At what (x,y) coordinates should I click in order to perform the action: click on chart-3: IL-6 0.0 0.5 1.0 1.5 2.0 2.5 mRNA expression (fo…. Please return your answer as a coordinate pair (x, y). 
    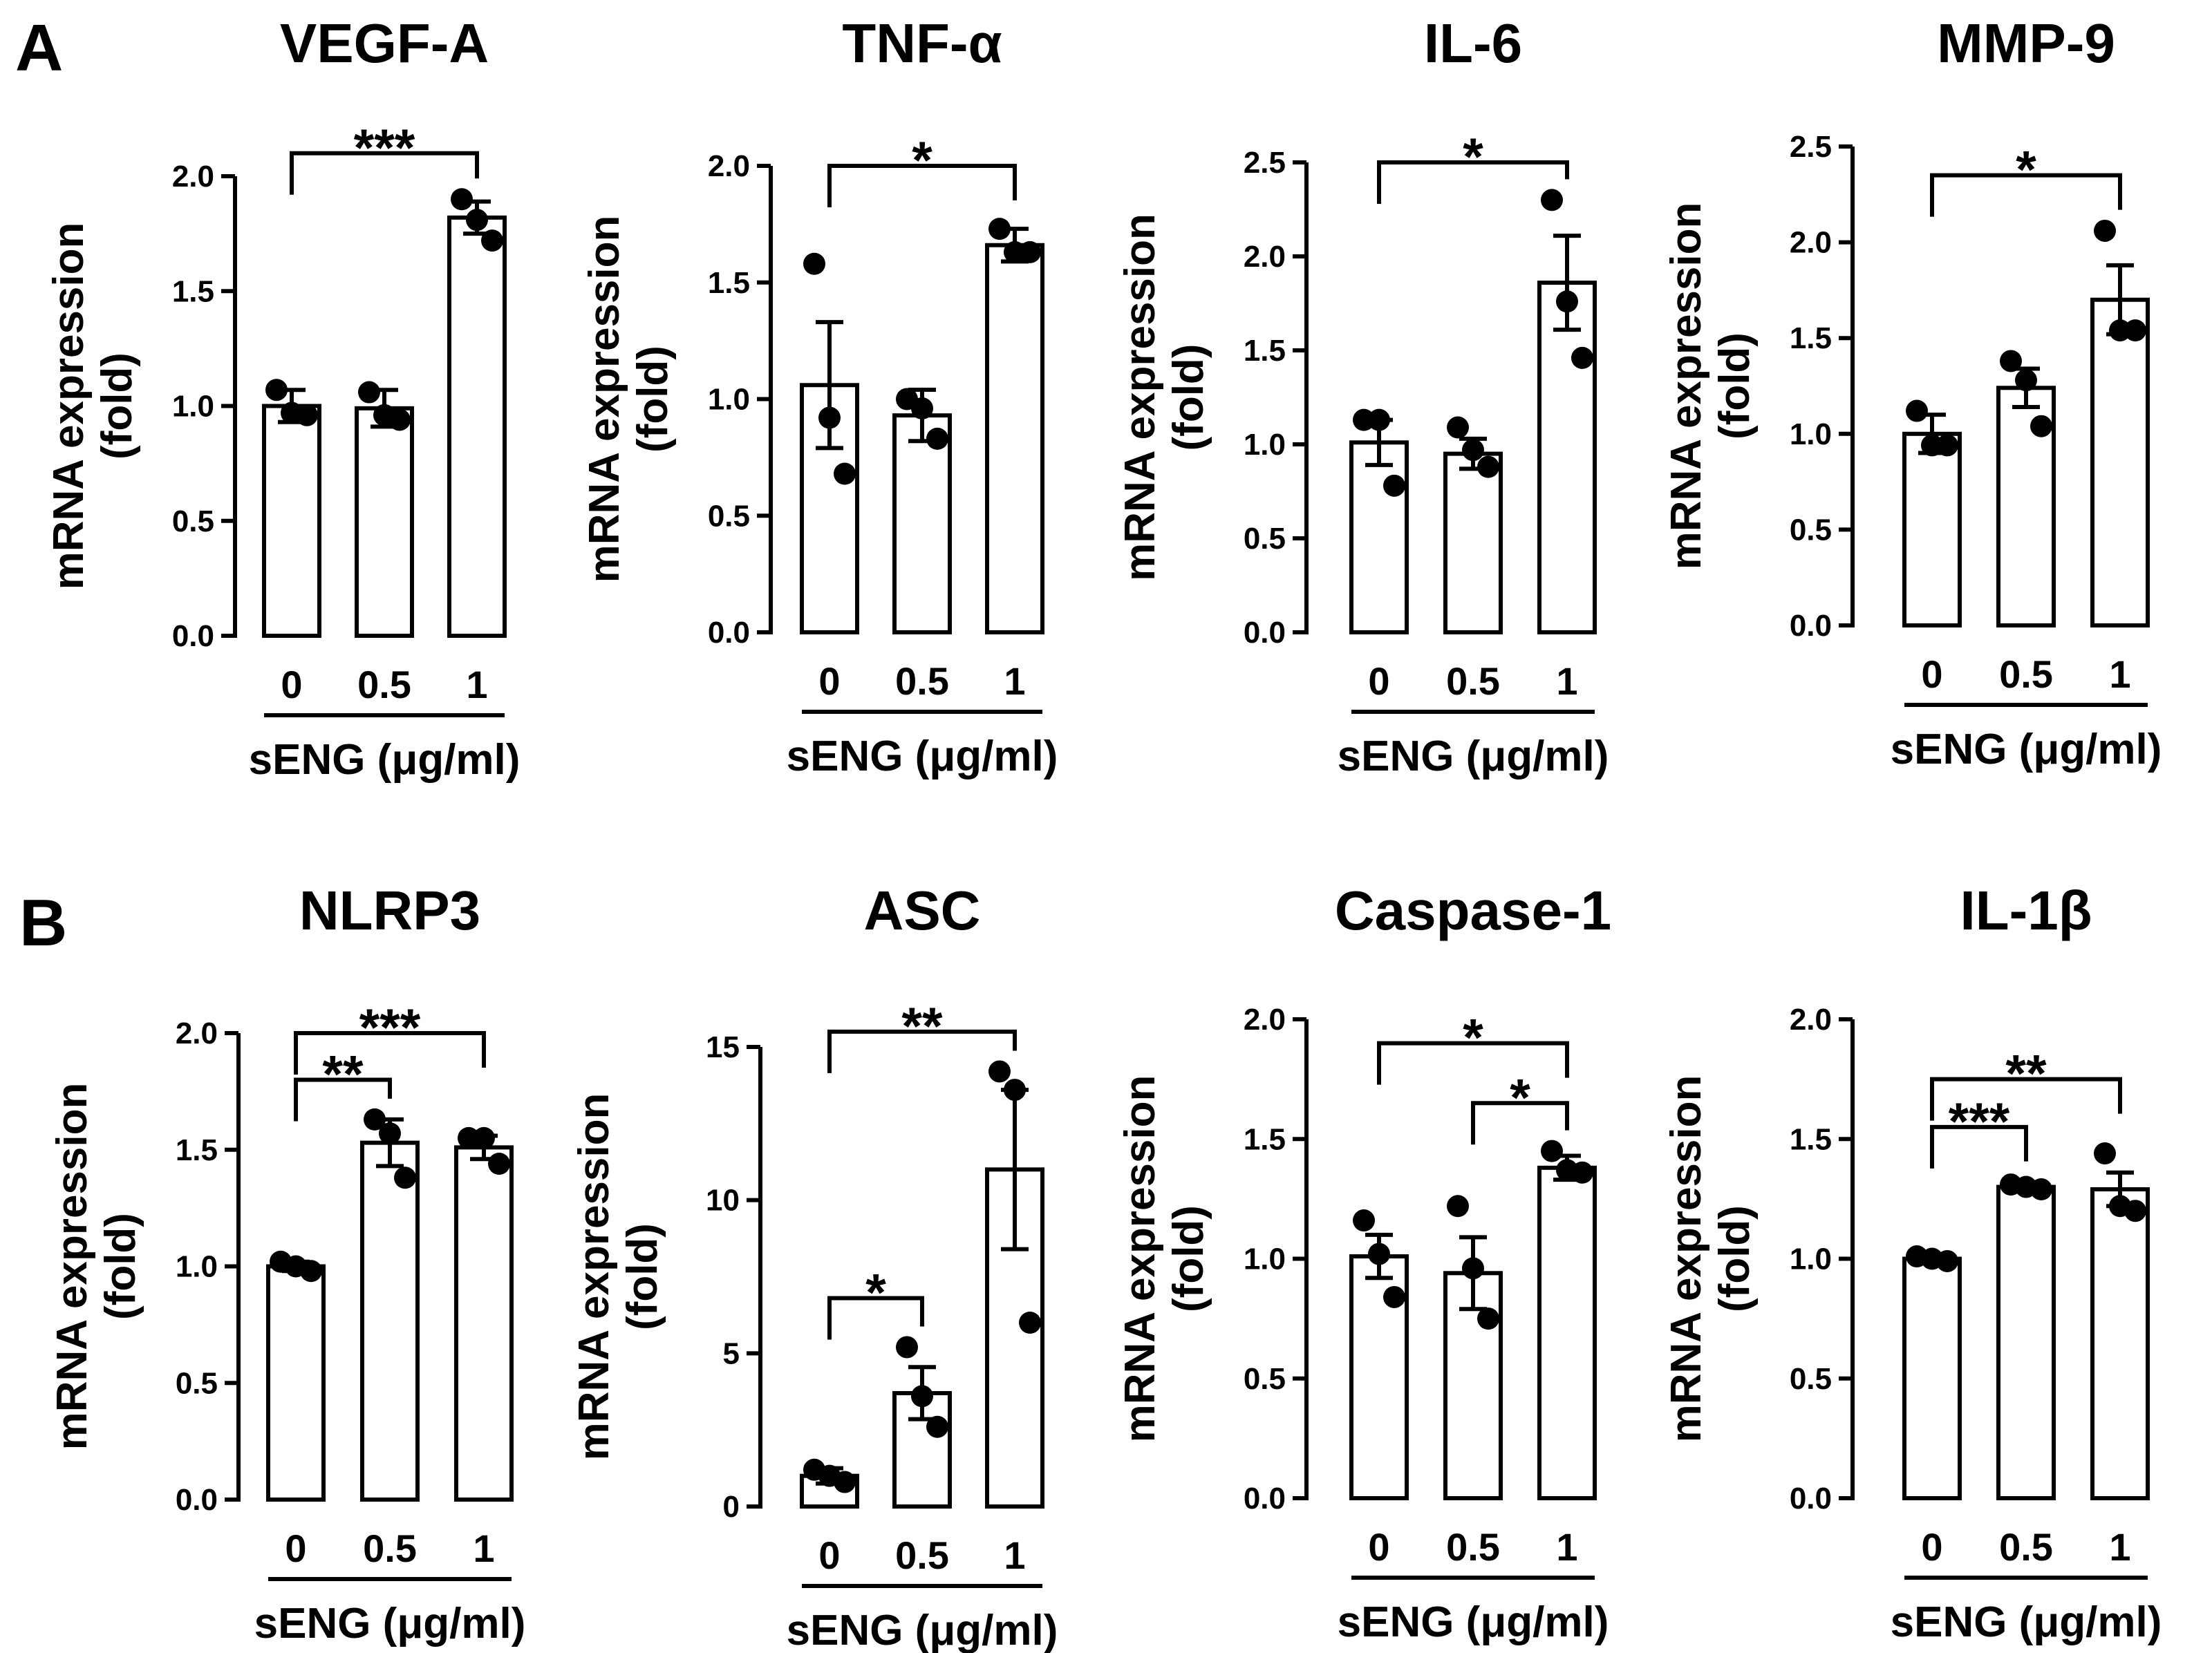
    Looking at the image, I should click on (1363, 396).